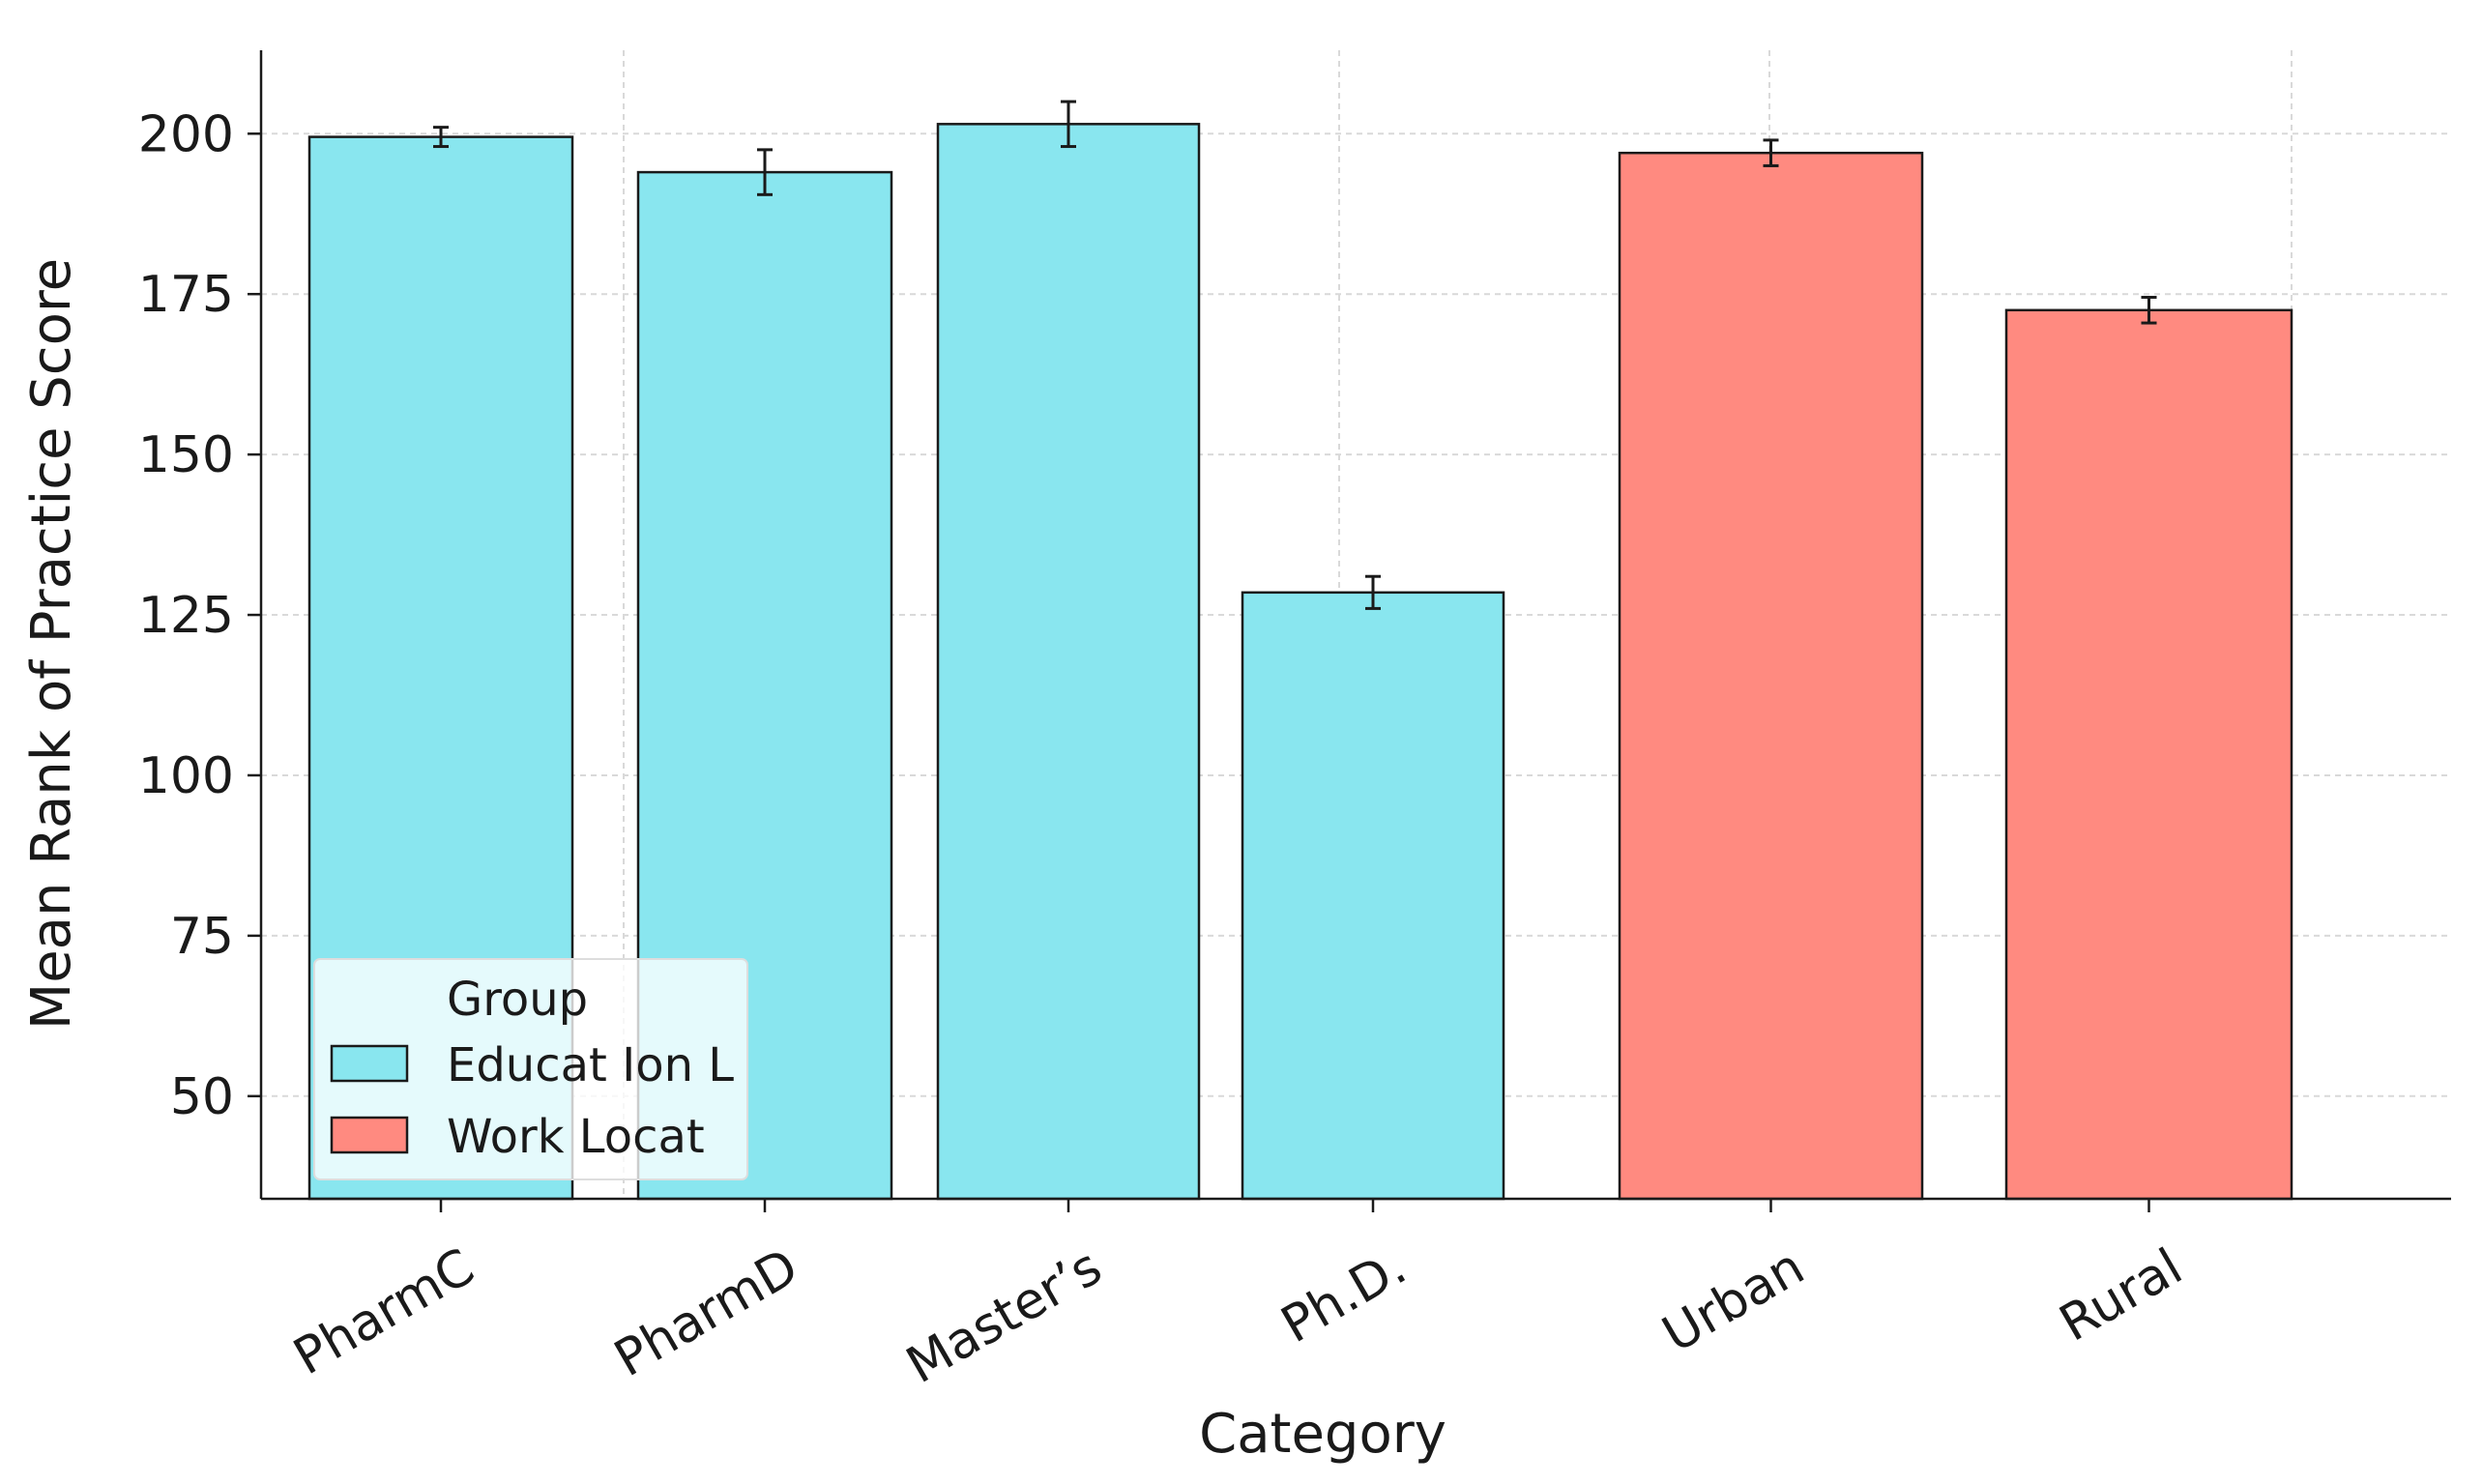 The image size is (2483, 1484). What do you see at coordinates (1238, 1297) in the screenshot?
I see `x-axis-ticks: PharmC PharmD Master’s Ph.D. Urban Rural` at bounding box center [1238, 1297].